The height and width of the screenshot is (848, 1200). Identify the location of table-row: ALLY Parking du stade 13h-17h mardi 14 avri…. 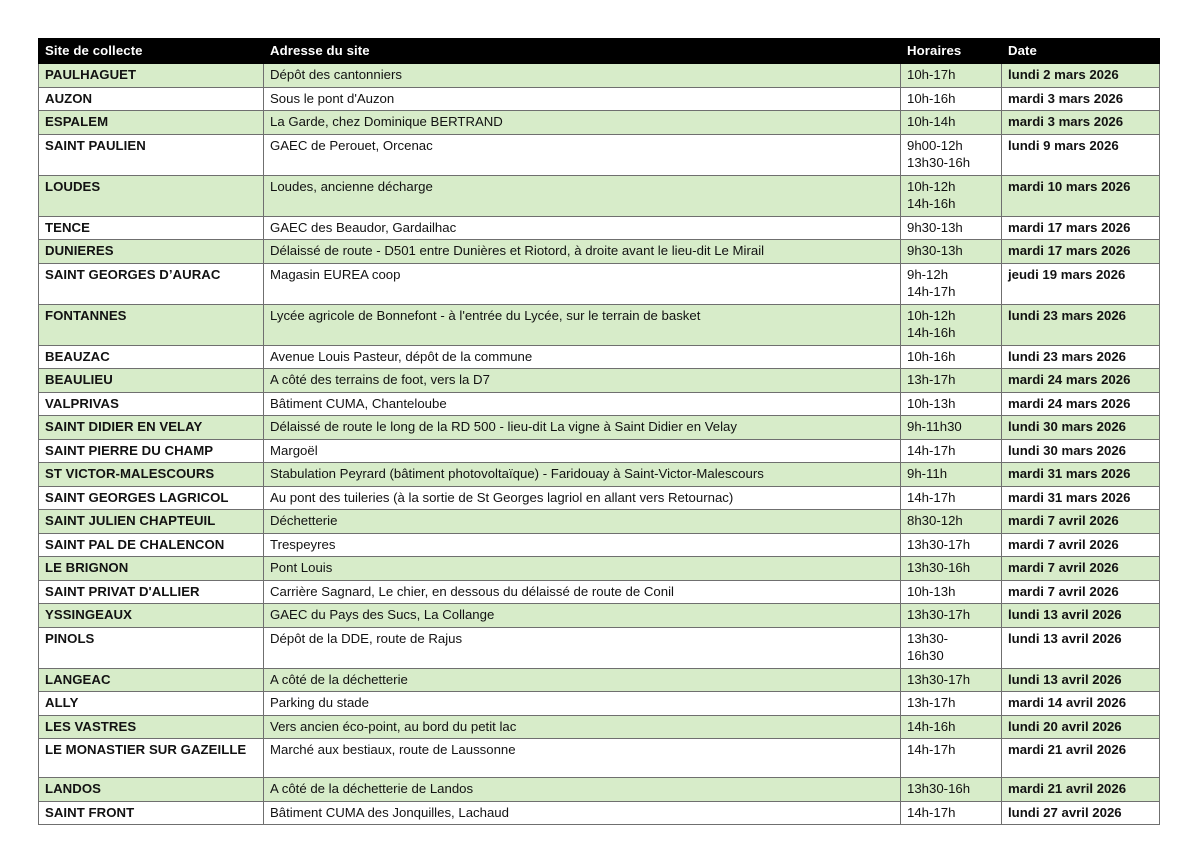
(599, 703).